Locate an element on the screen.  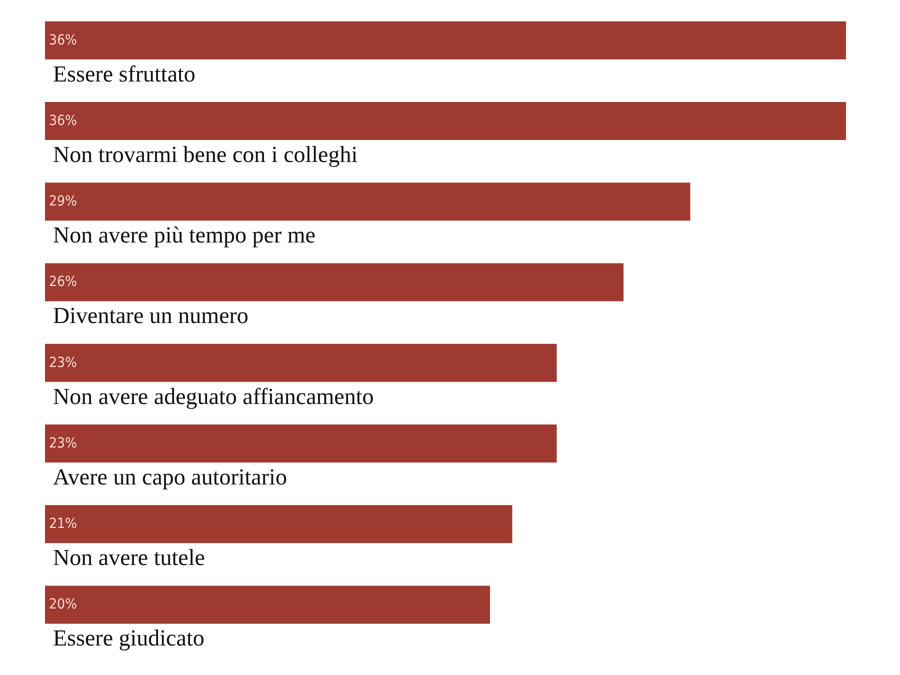
data-label: 29% is located at coordinates (63, 202).